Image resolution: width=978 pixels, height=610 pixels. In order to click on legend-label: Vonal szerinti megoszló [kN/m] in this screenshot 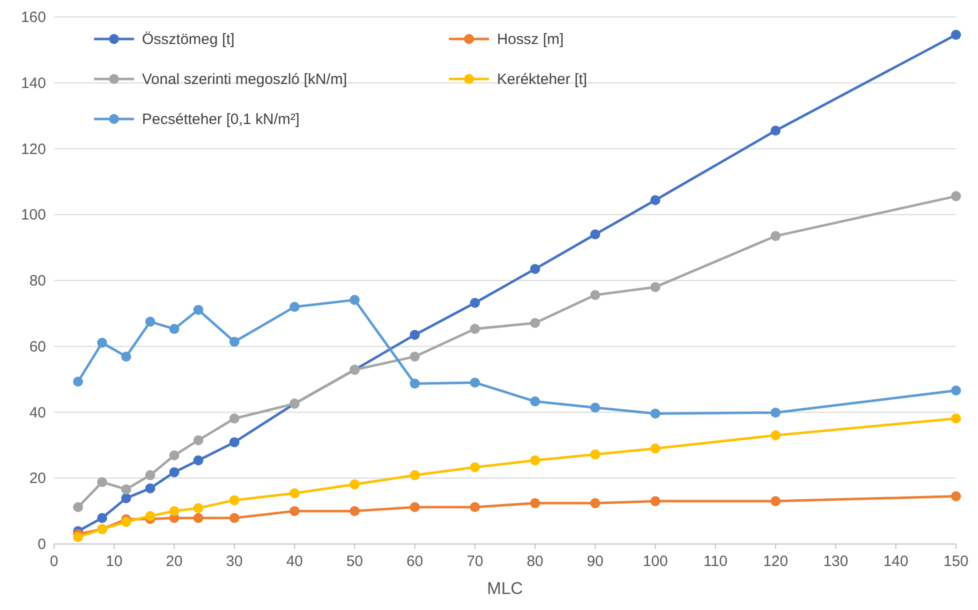, I will do `click(245, 79)`.